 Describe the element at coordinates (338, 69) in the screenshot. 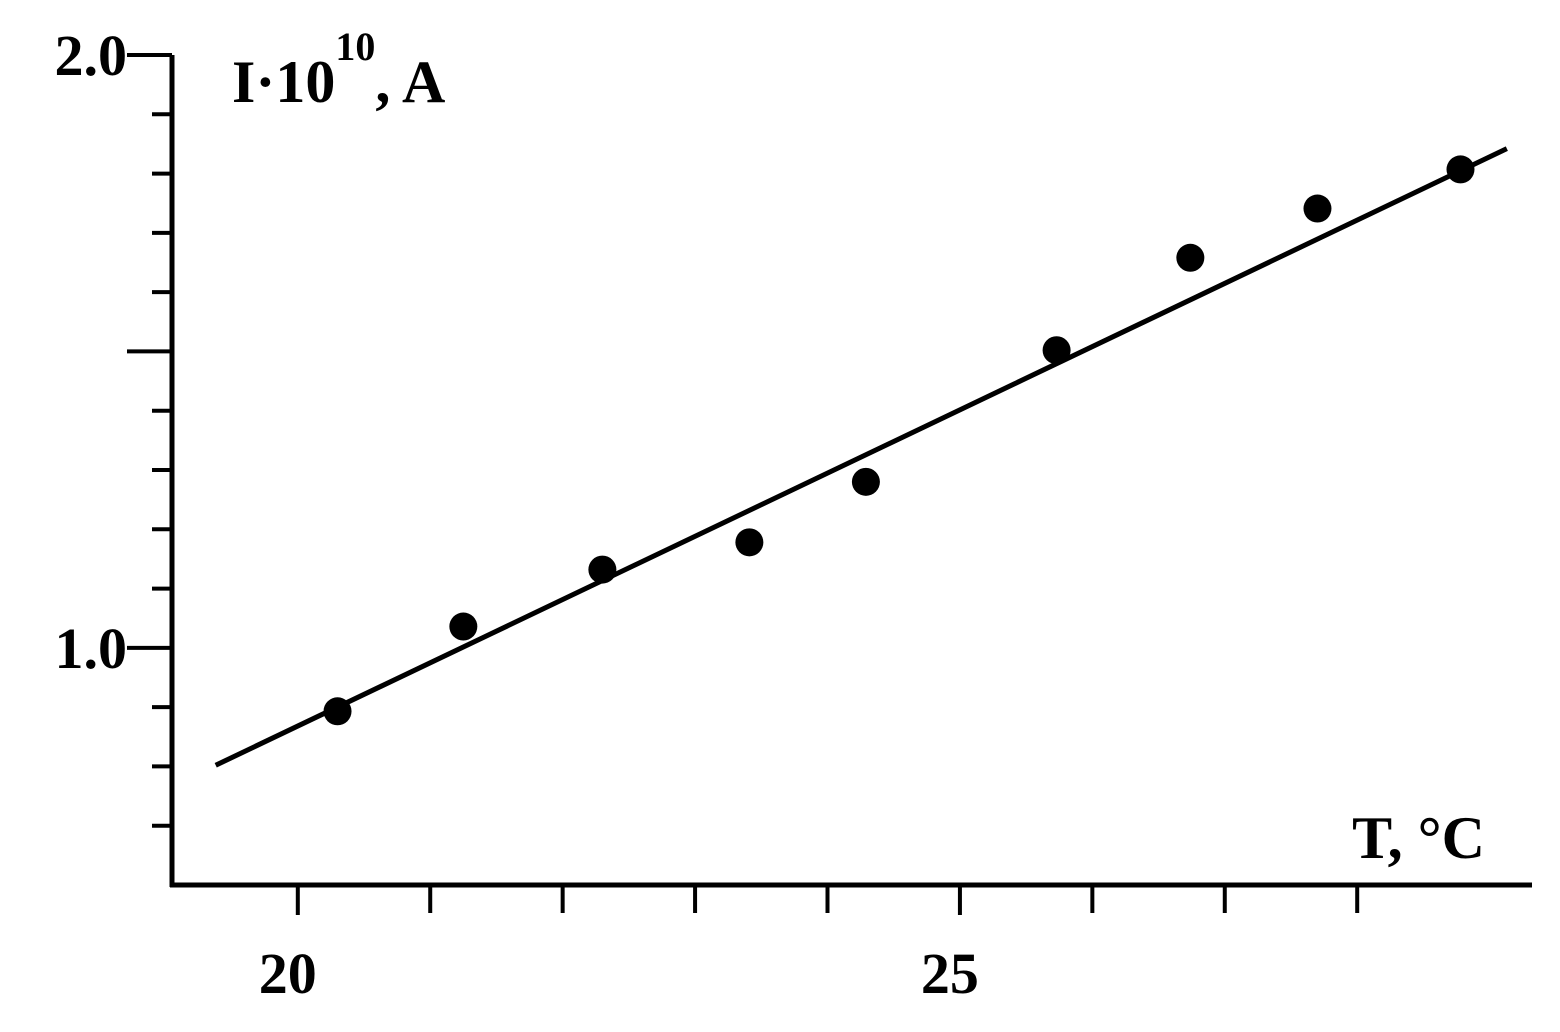

I see `y-axis-label: I·1010, A` at that location.